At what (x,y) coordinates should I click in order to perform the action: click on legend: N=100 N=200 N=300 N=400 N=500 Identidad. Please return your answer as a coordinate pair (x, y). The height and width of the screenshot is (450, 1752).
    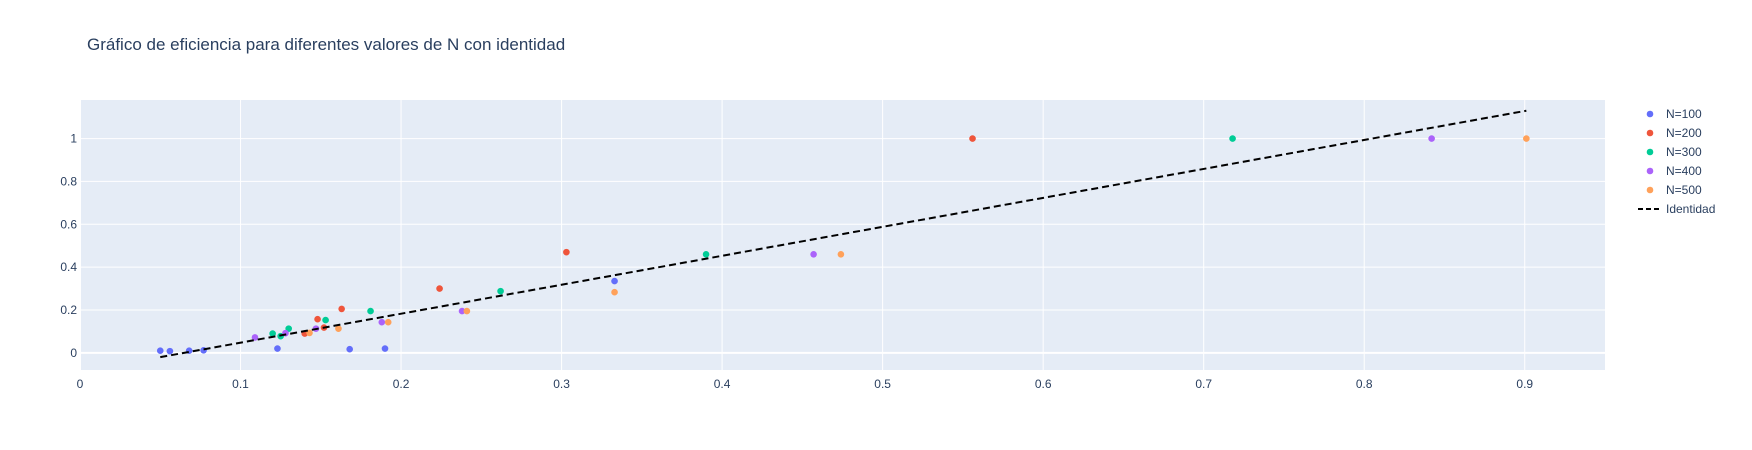
    Looking at the image, I should click on (1676, 161).